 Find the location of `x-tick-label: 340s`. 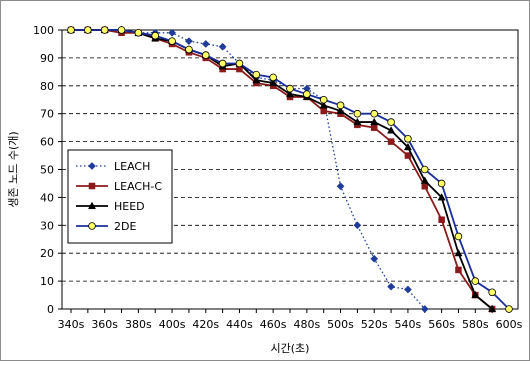

x-tick-label: 340s is located at coordinates (71, 324).